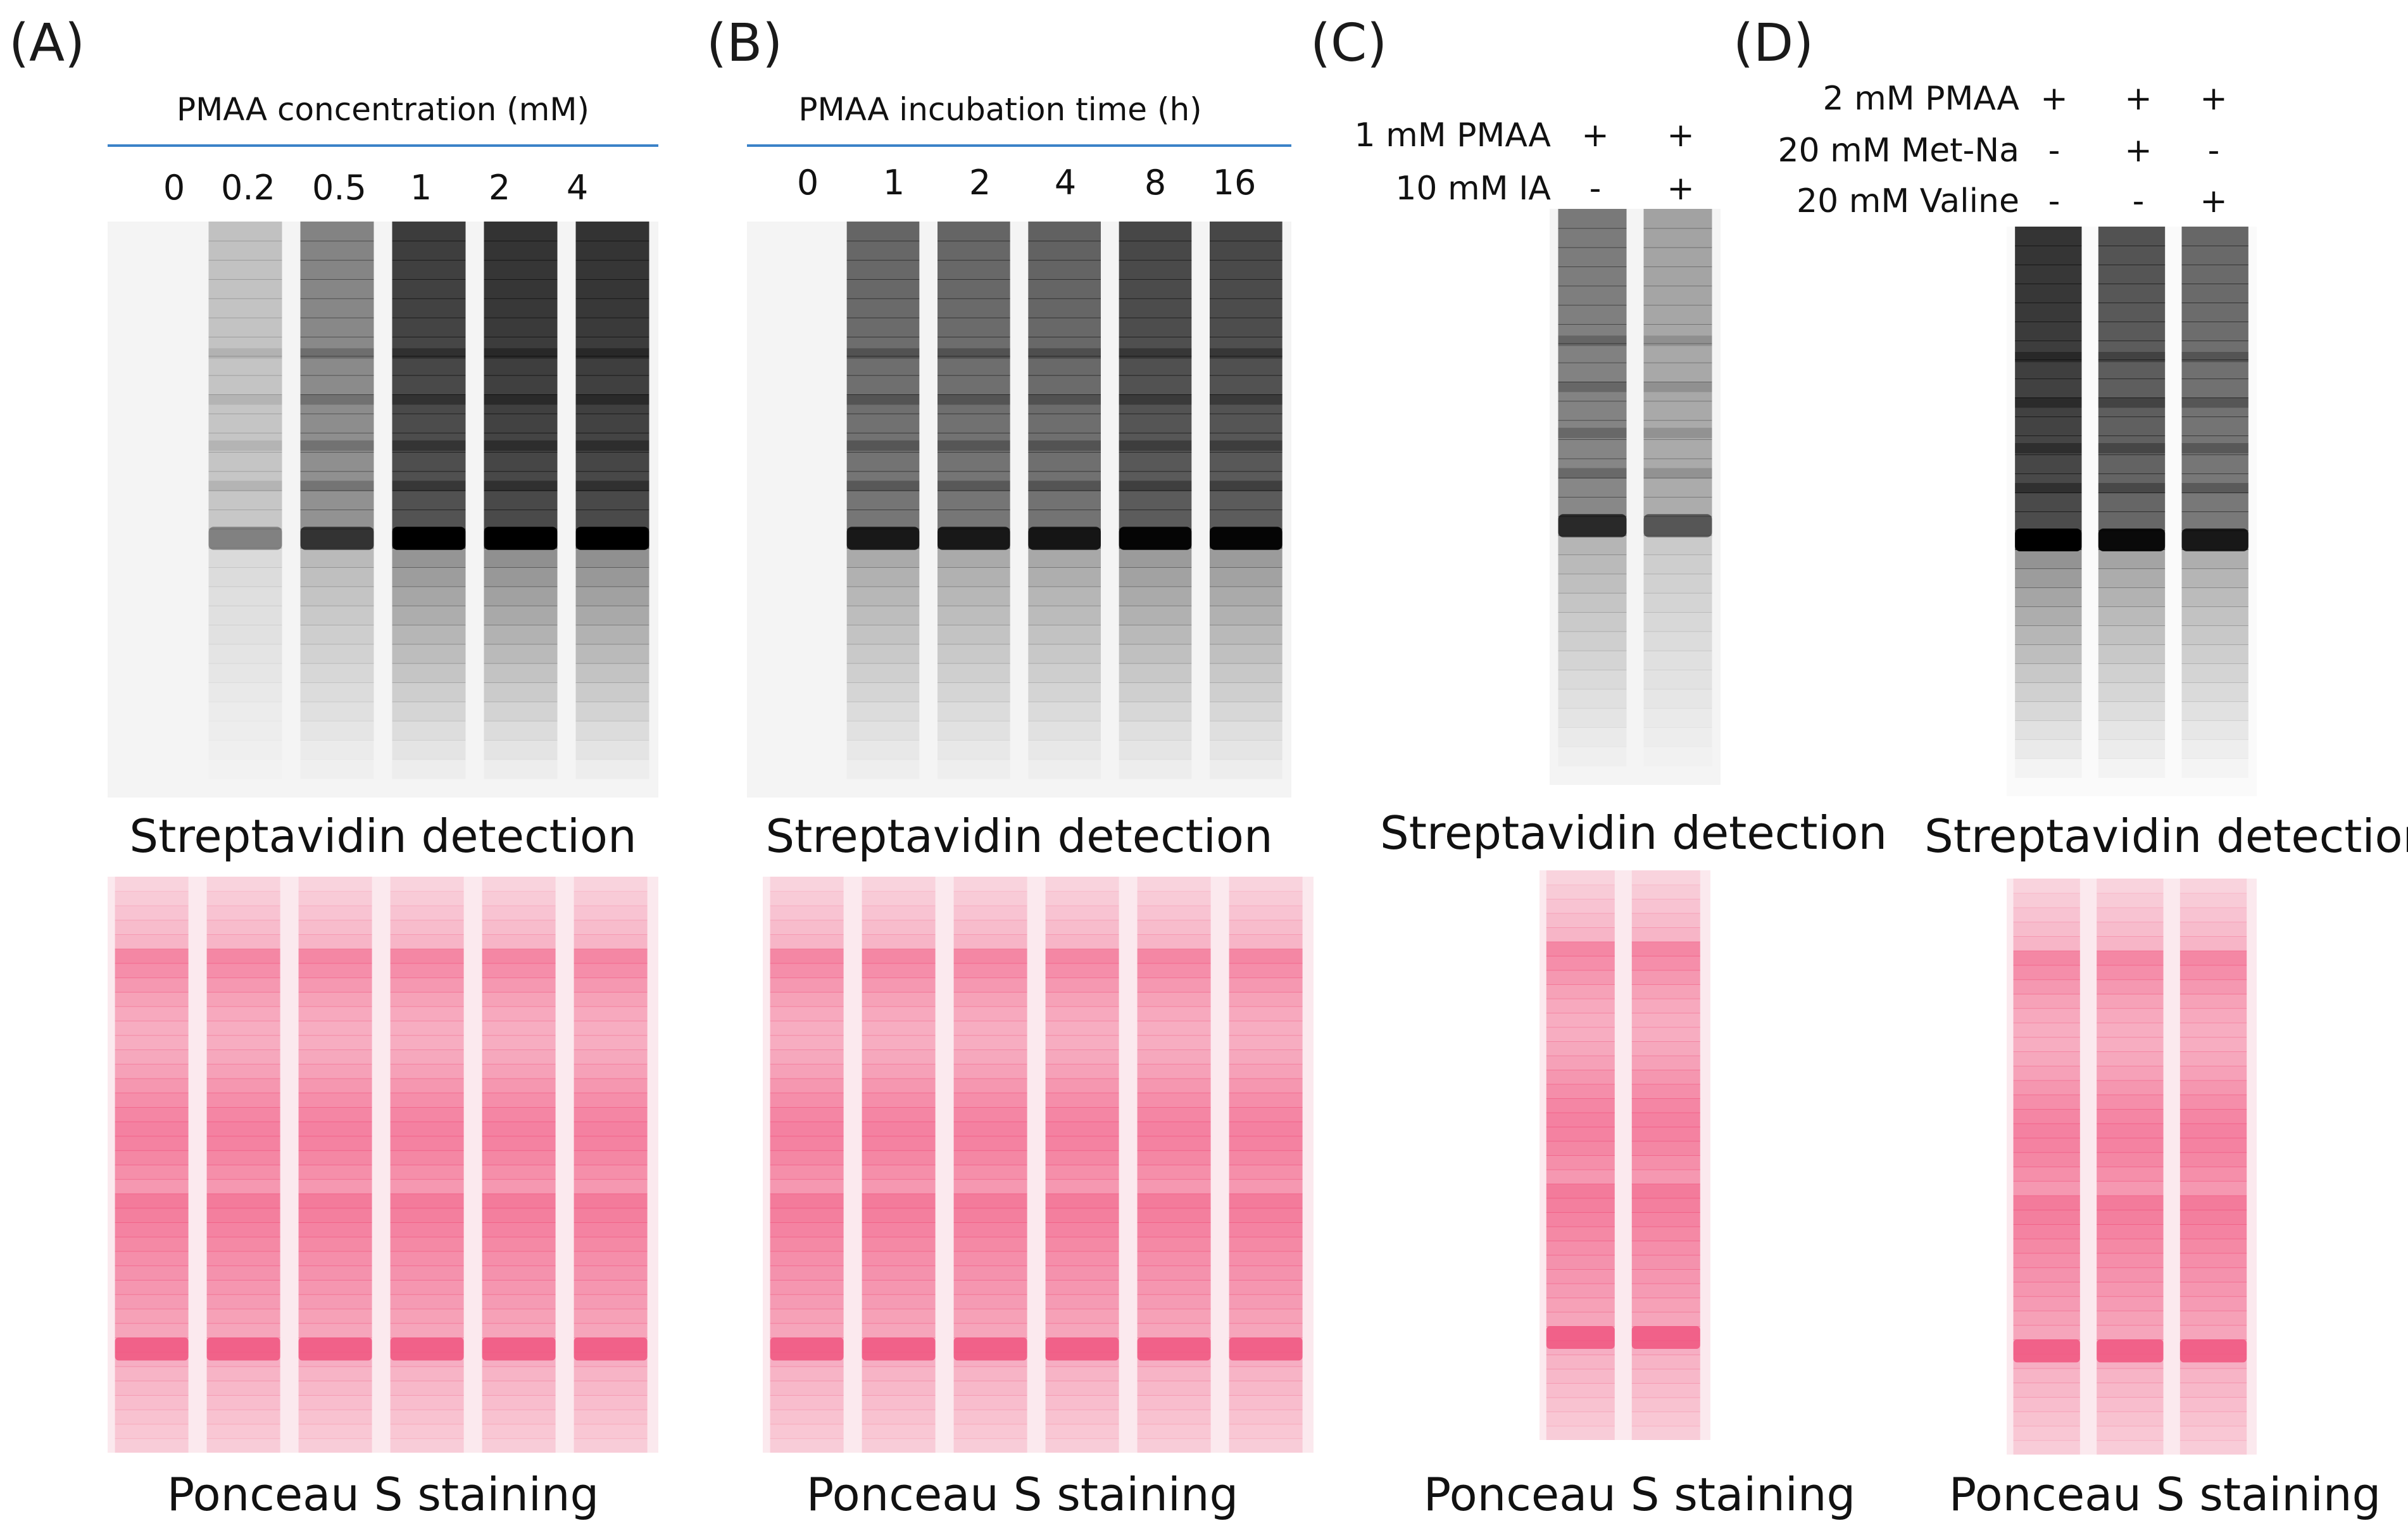 The width and height of the screenshot is (2408, 1528). I want to click on panel-a-ponceau-caption: Ponceau S staining, so click(382, 1494).